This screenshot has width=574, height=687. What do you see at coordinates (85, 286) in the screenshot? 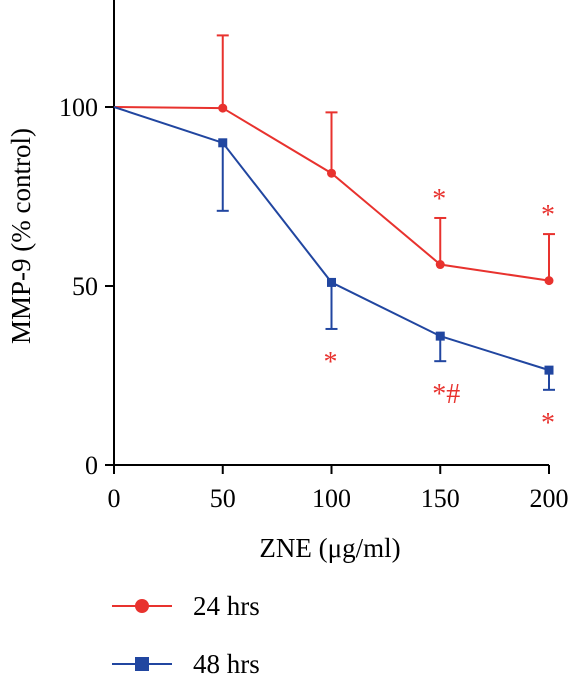
I see `y-tick-label: 50` at bounding box center [85, 286].